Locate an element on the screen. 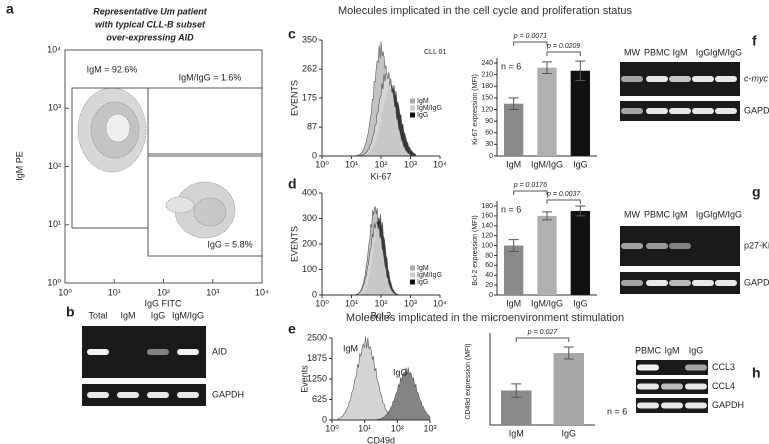 The image size is (769, 444). y-tick-label: 120 is located at coordinates (487, 109).